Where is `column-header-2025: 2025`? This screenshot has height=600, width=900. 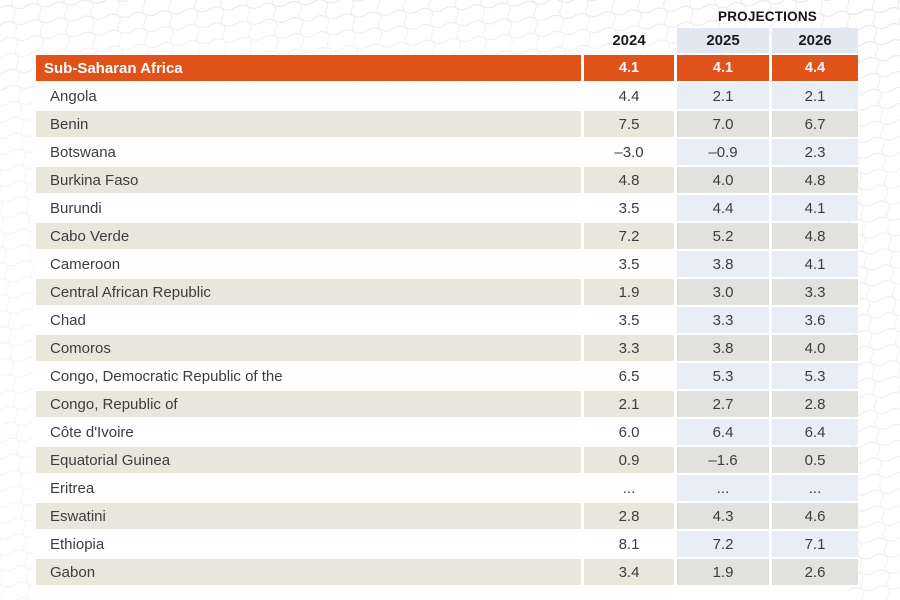
column-header-2025: 2025 is located at coordinates (723, 40).